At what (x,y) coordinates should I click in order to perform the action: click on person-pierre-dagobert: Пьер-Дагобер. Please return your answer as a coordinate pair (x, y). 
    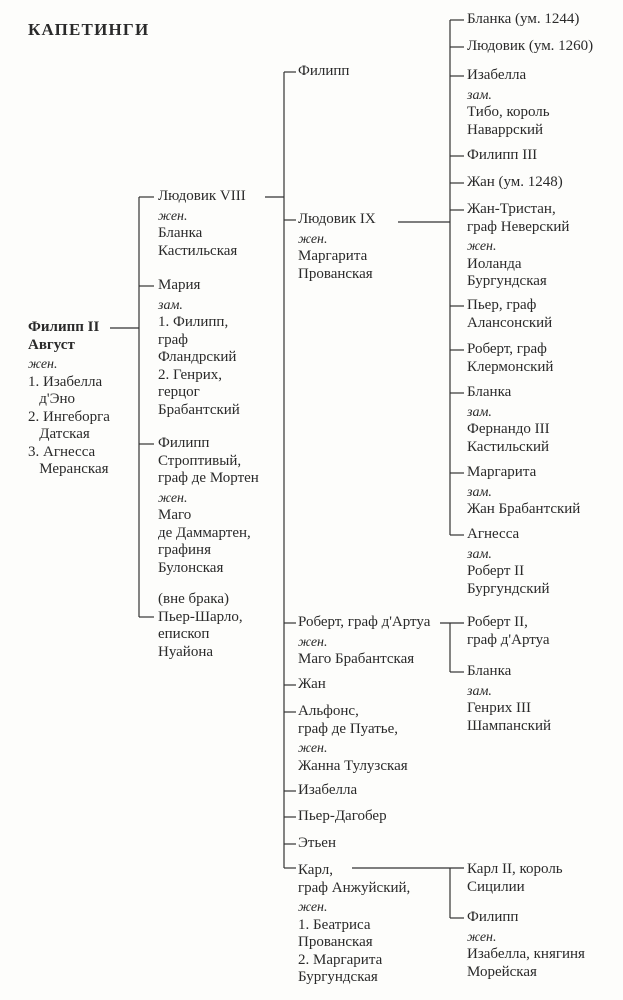
    Looking at the image, I should click on (342, 817).